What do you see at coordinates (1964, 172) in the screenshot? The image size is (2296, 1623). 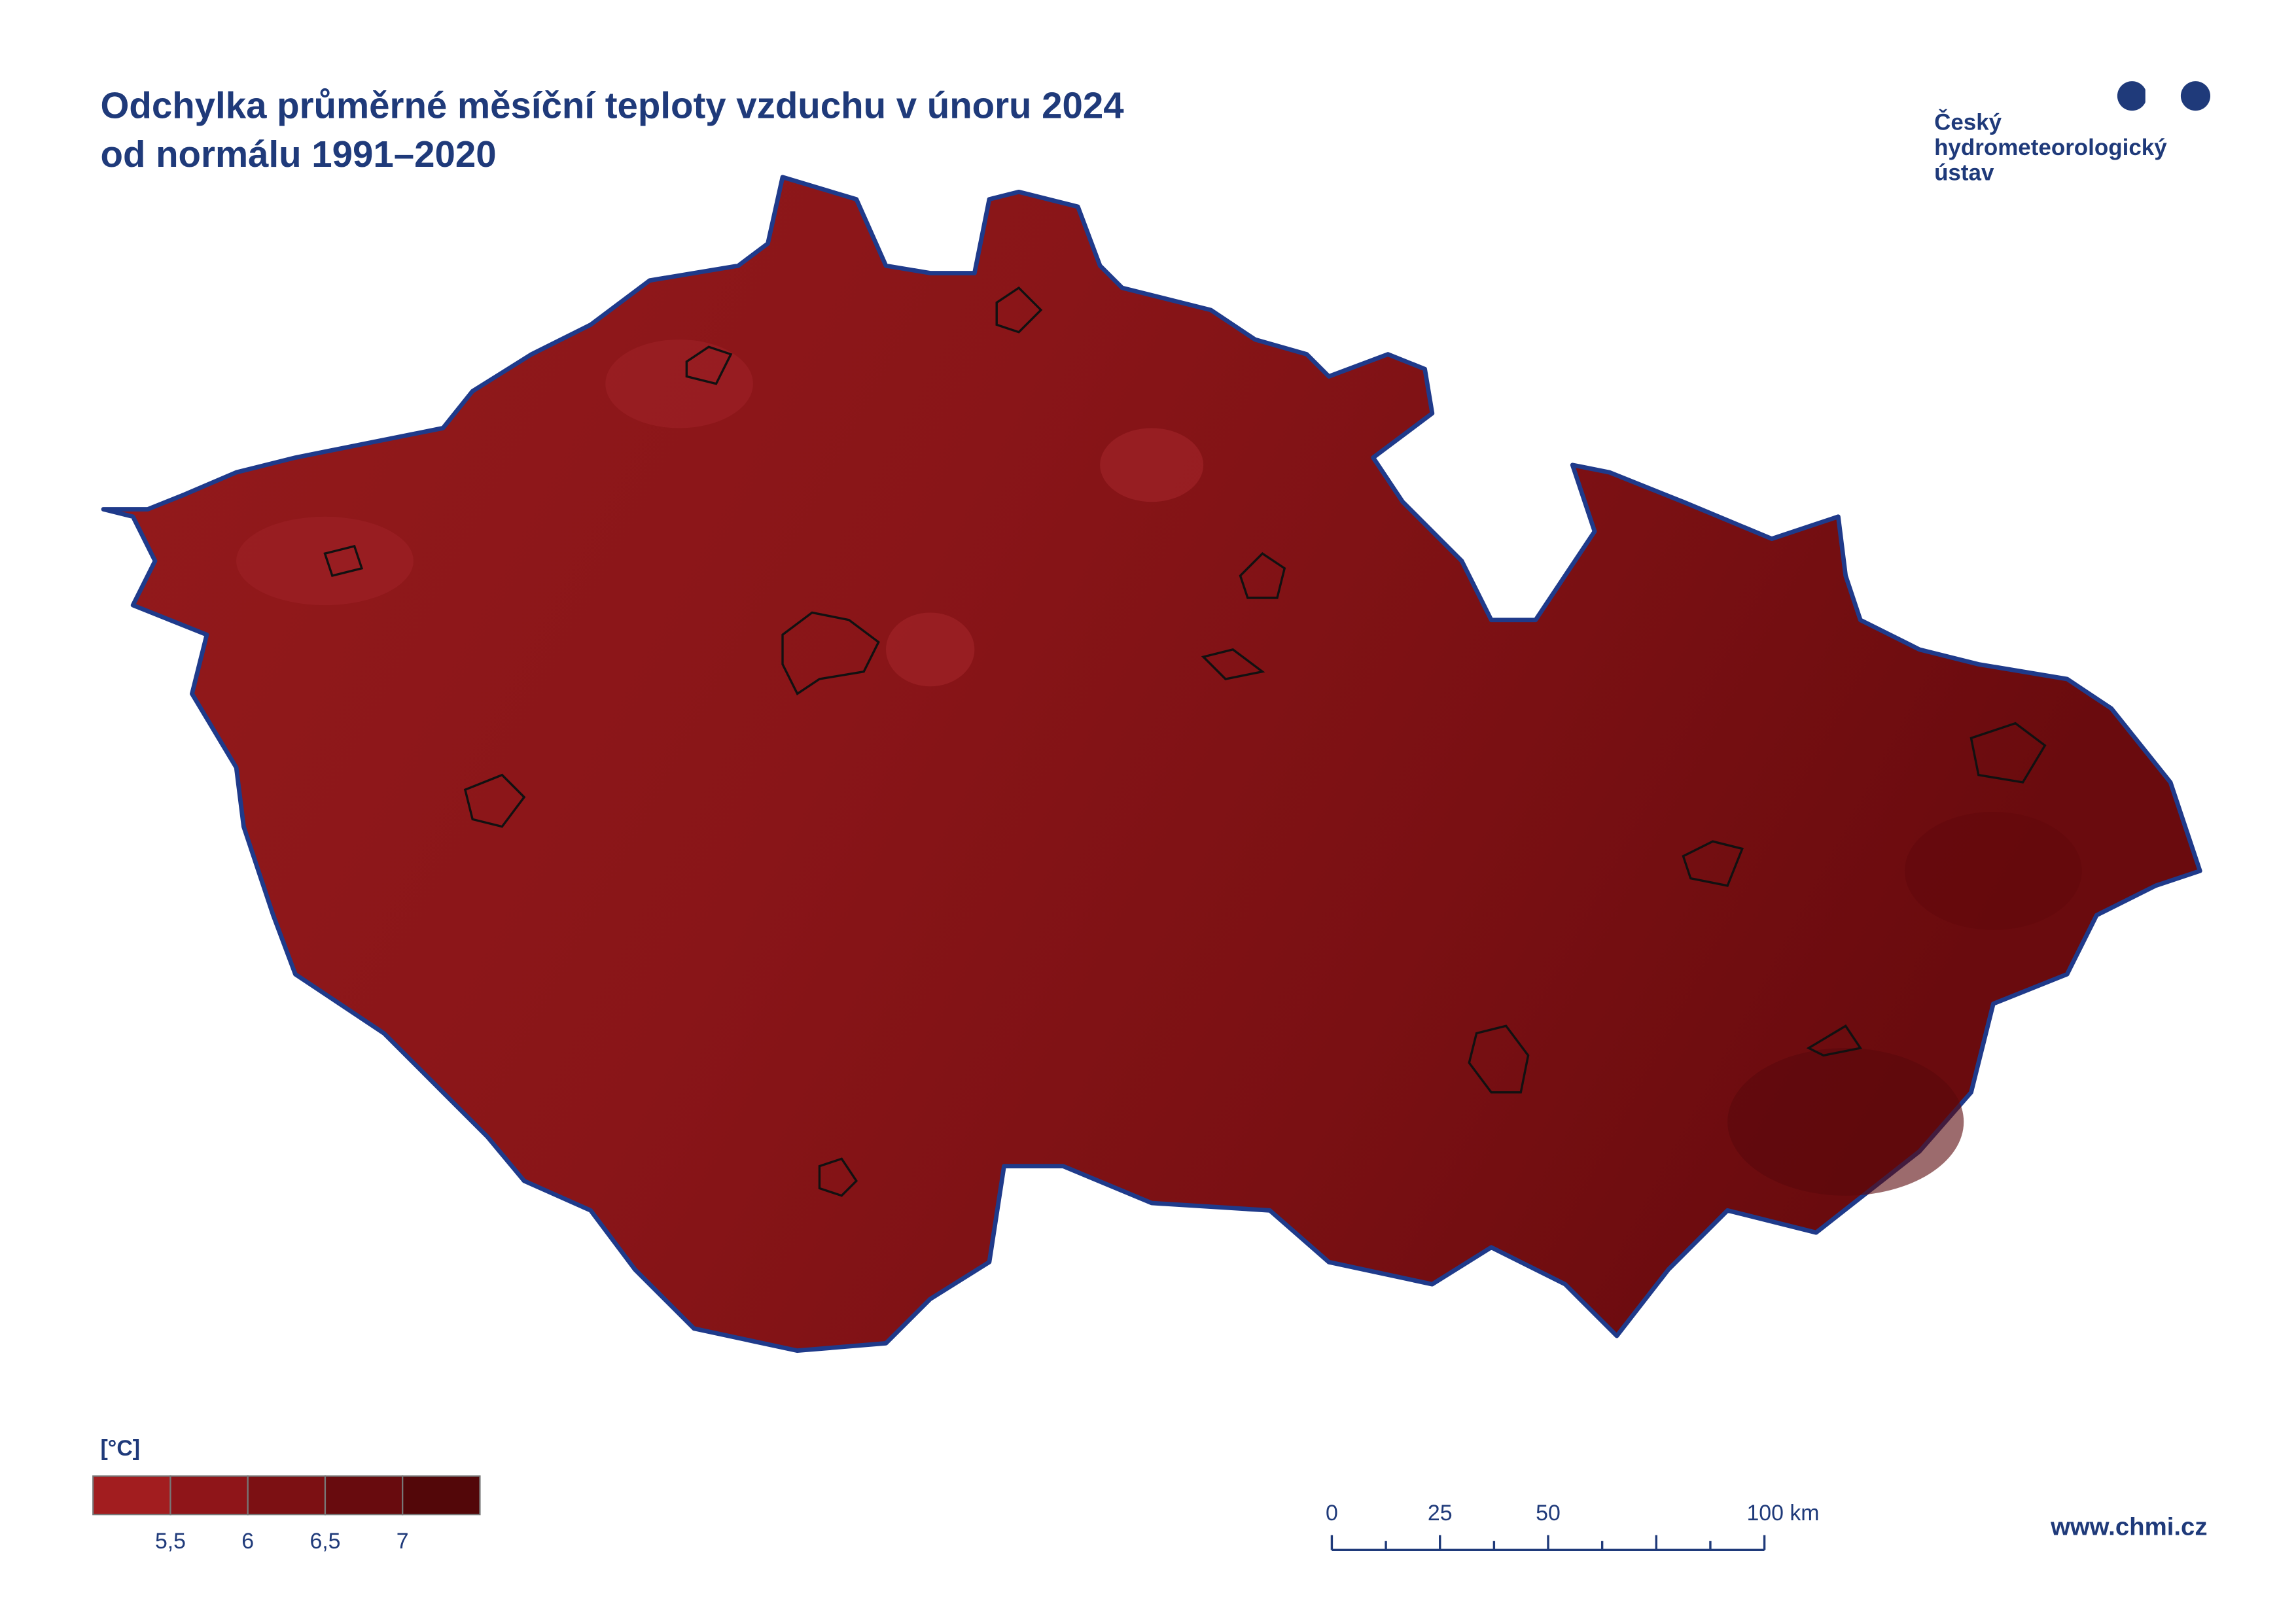 I see `logo-text: ústav` at bounding box center [1964, 172].